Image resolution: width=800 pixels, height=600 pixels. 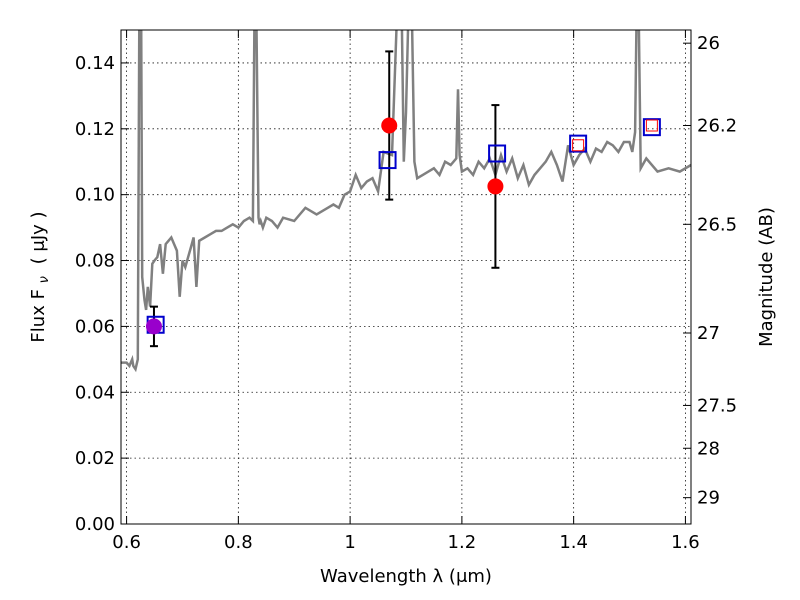 What do you see at coordinates (462, 542) in the screenshot?
I see `x-tick-label: 1.2` at bounding box center [462, 542].